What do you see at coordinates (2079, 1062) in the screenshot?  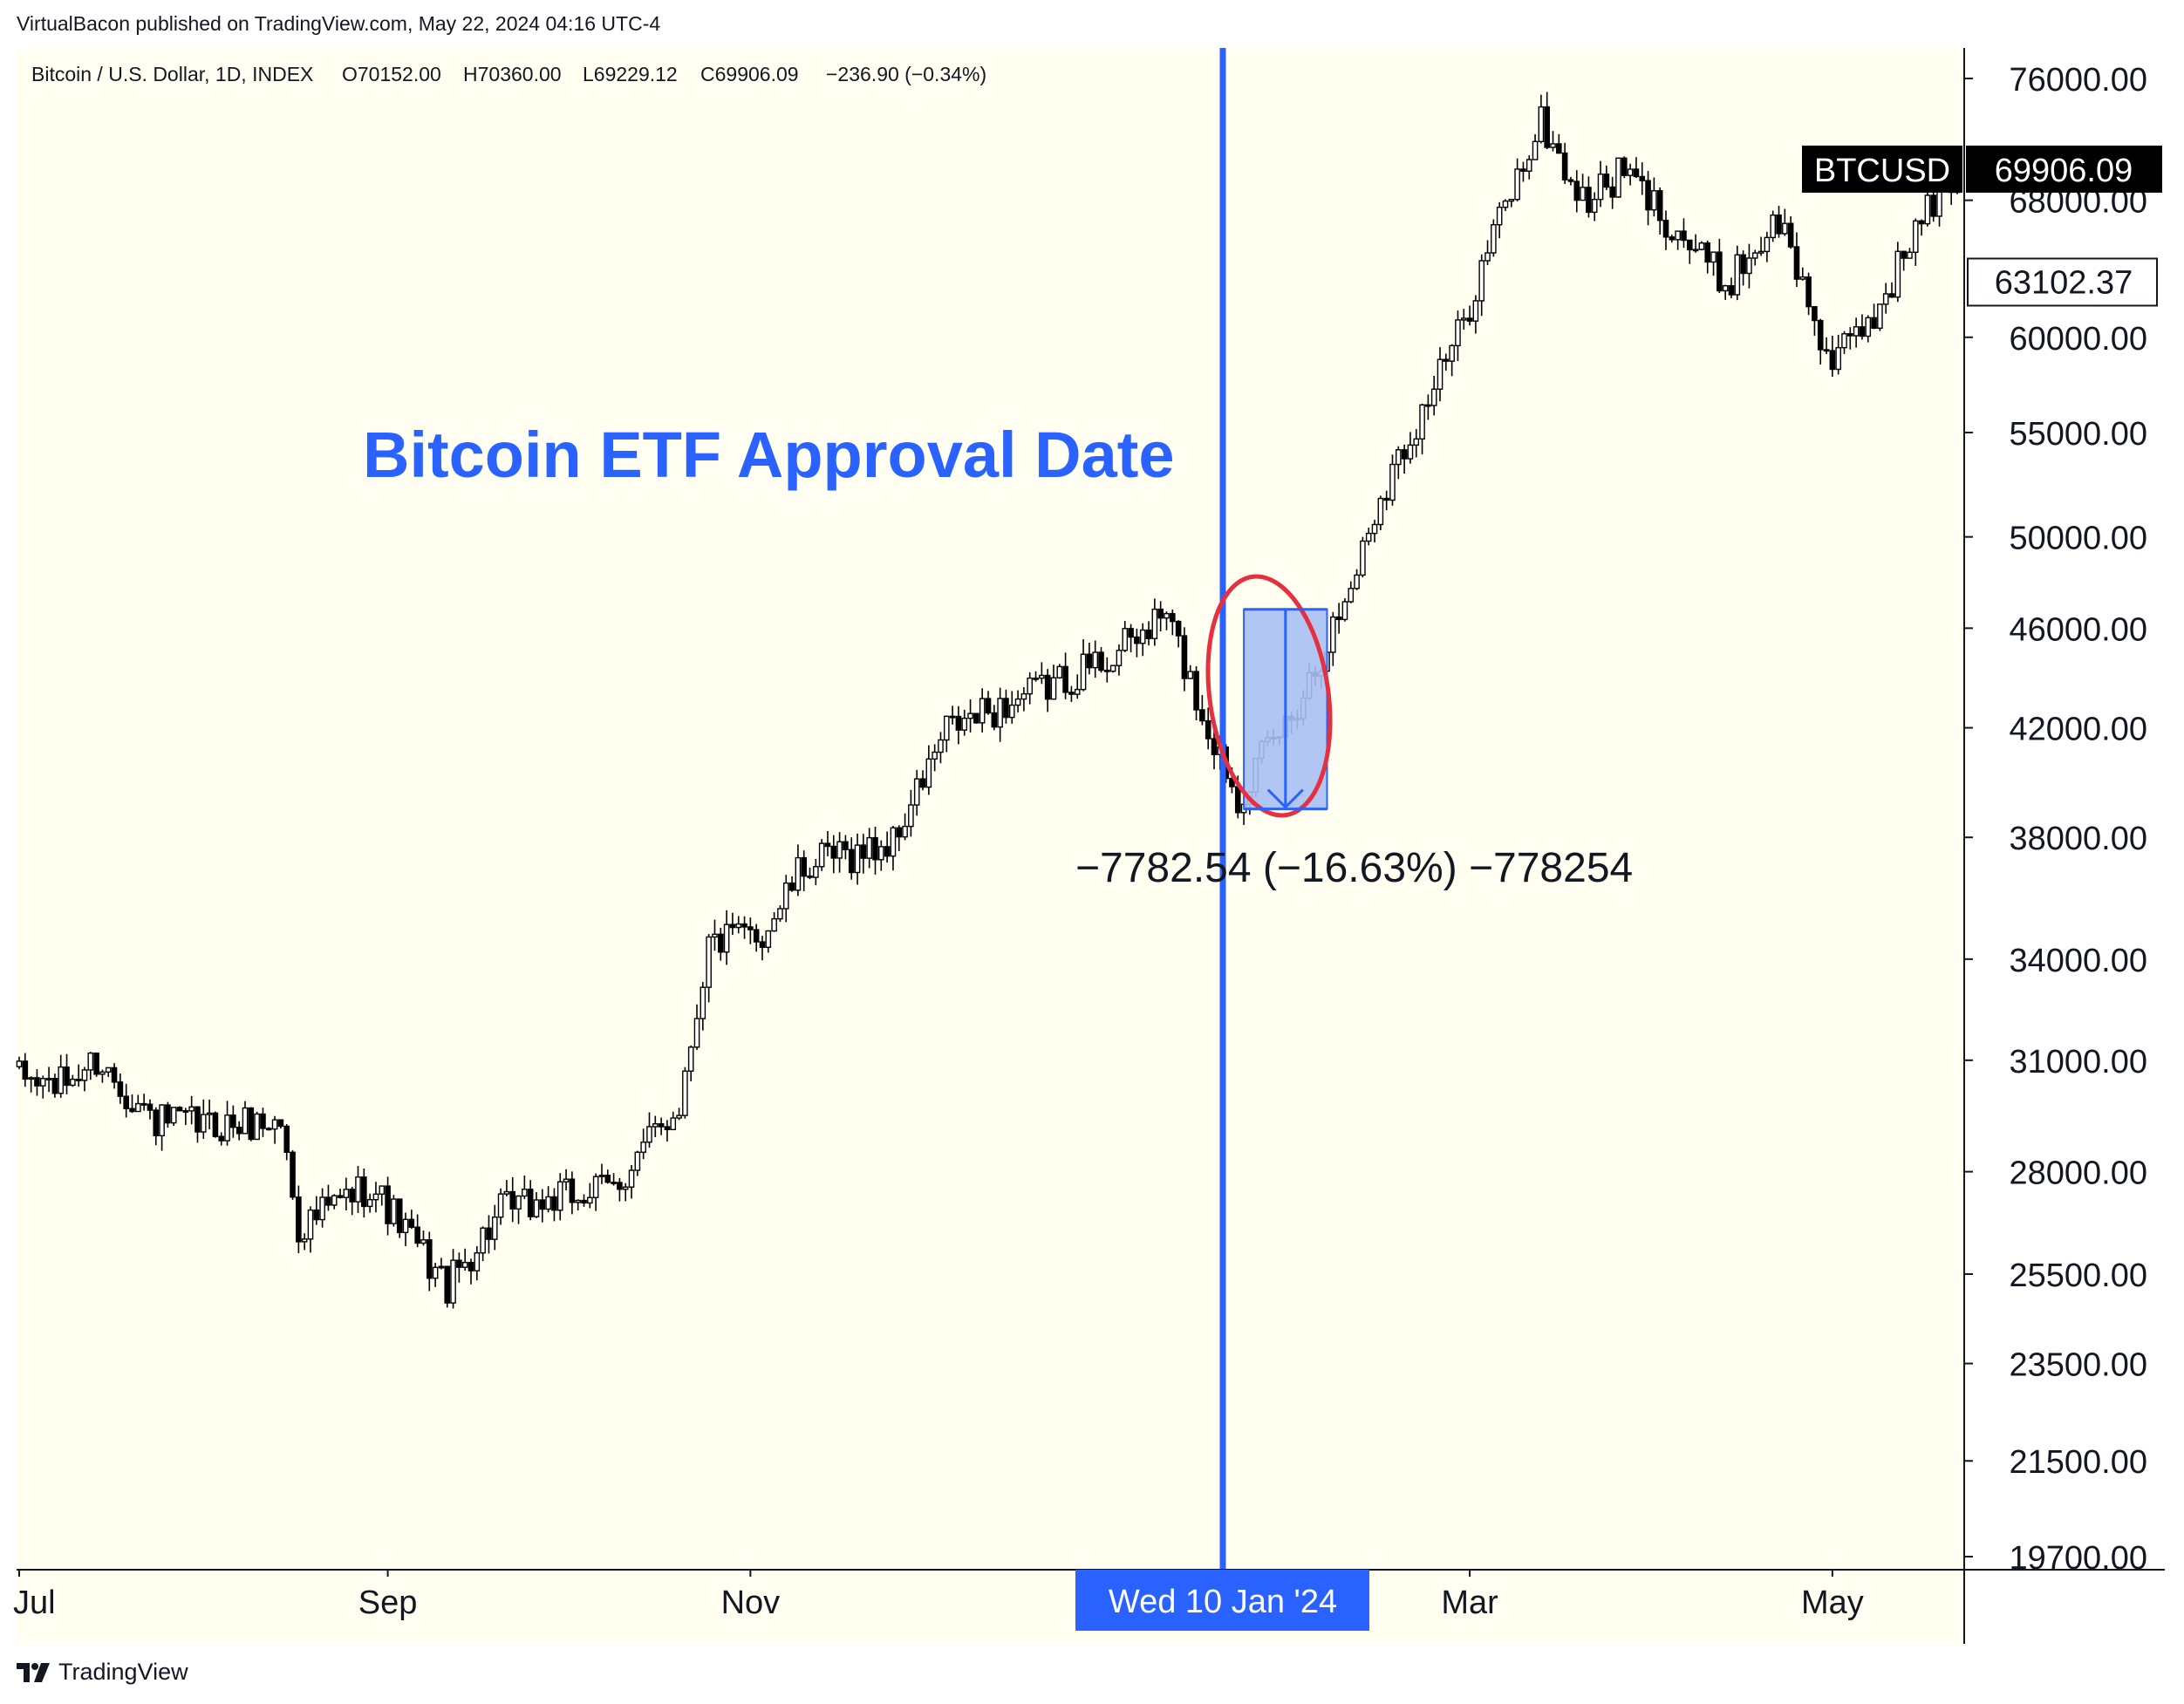 I see `price-tick-label: 31000.00` at bounding box center [2079, 1062].